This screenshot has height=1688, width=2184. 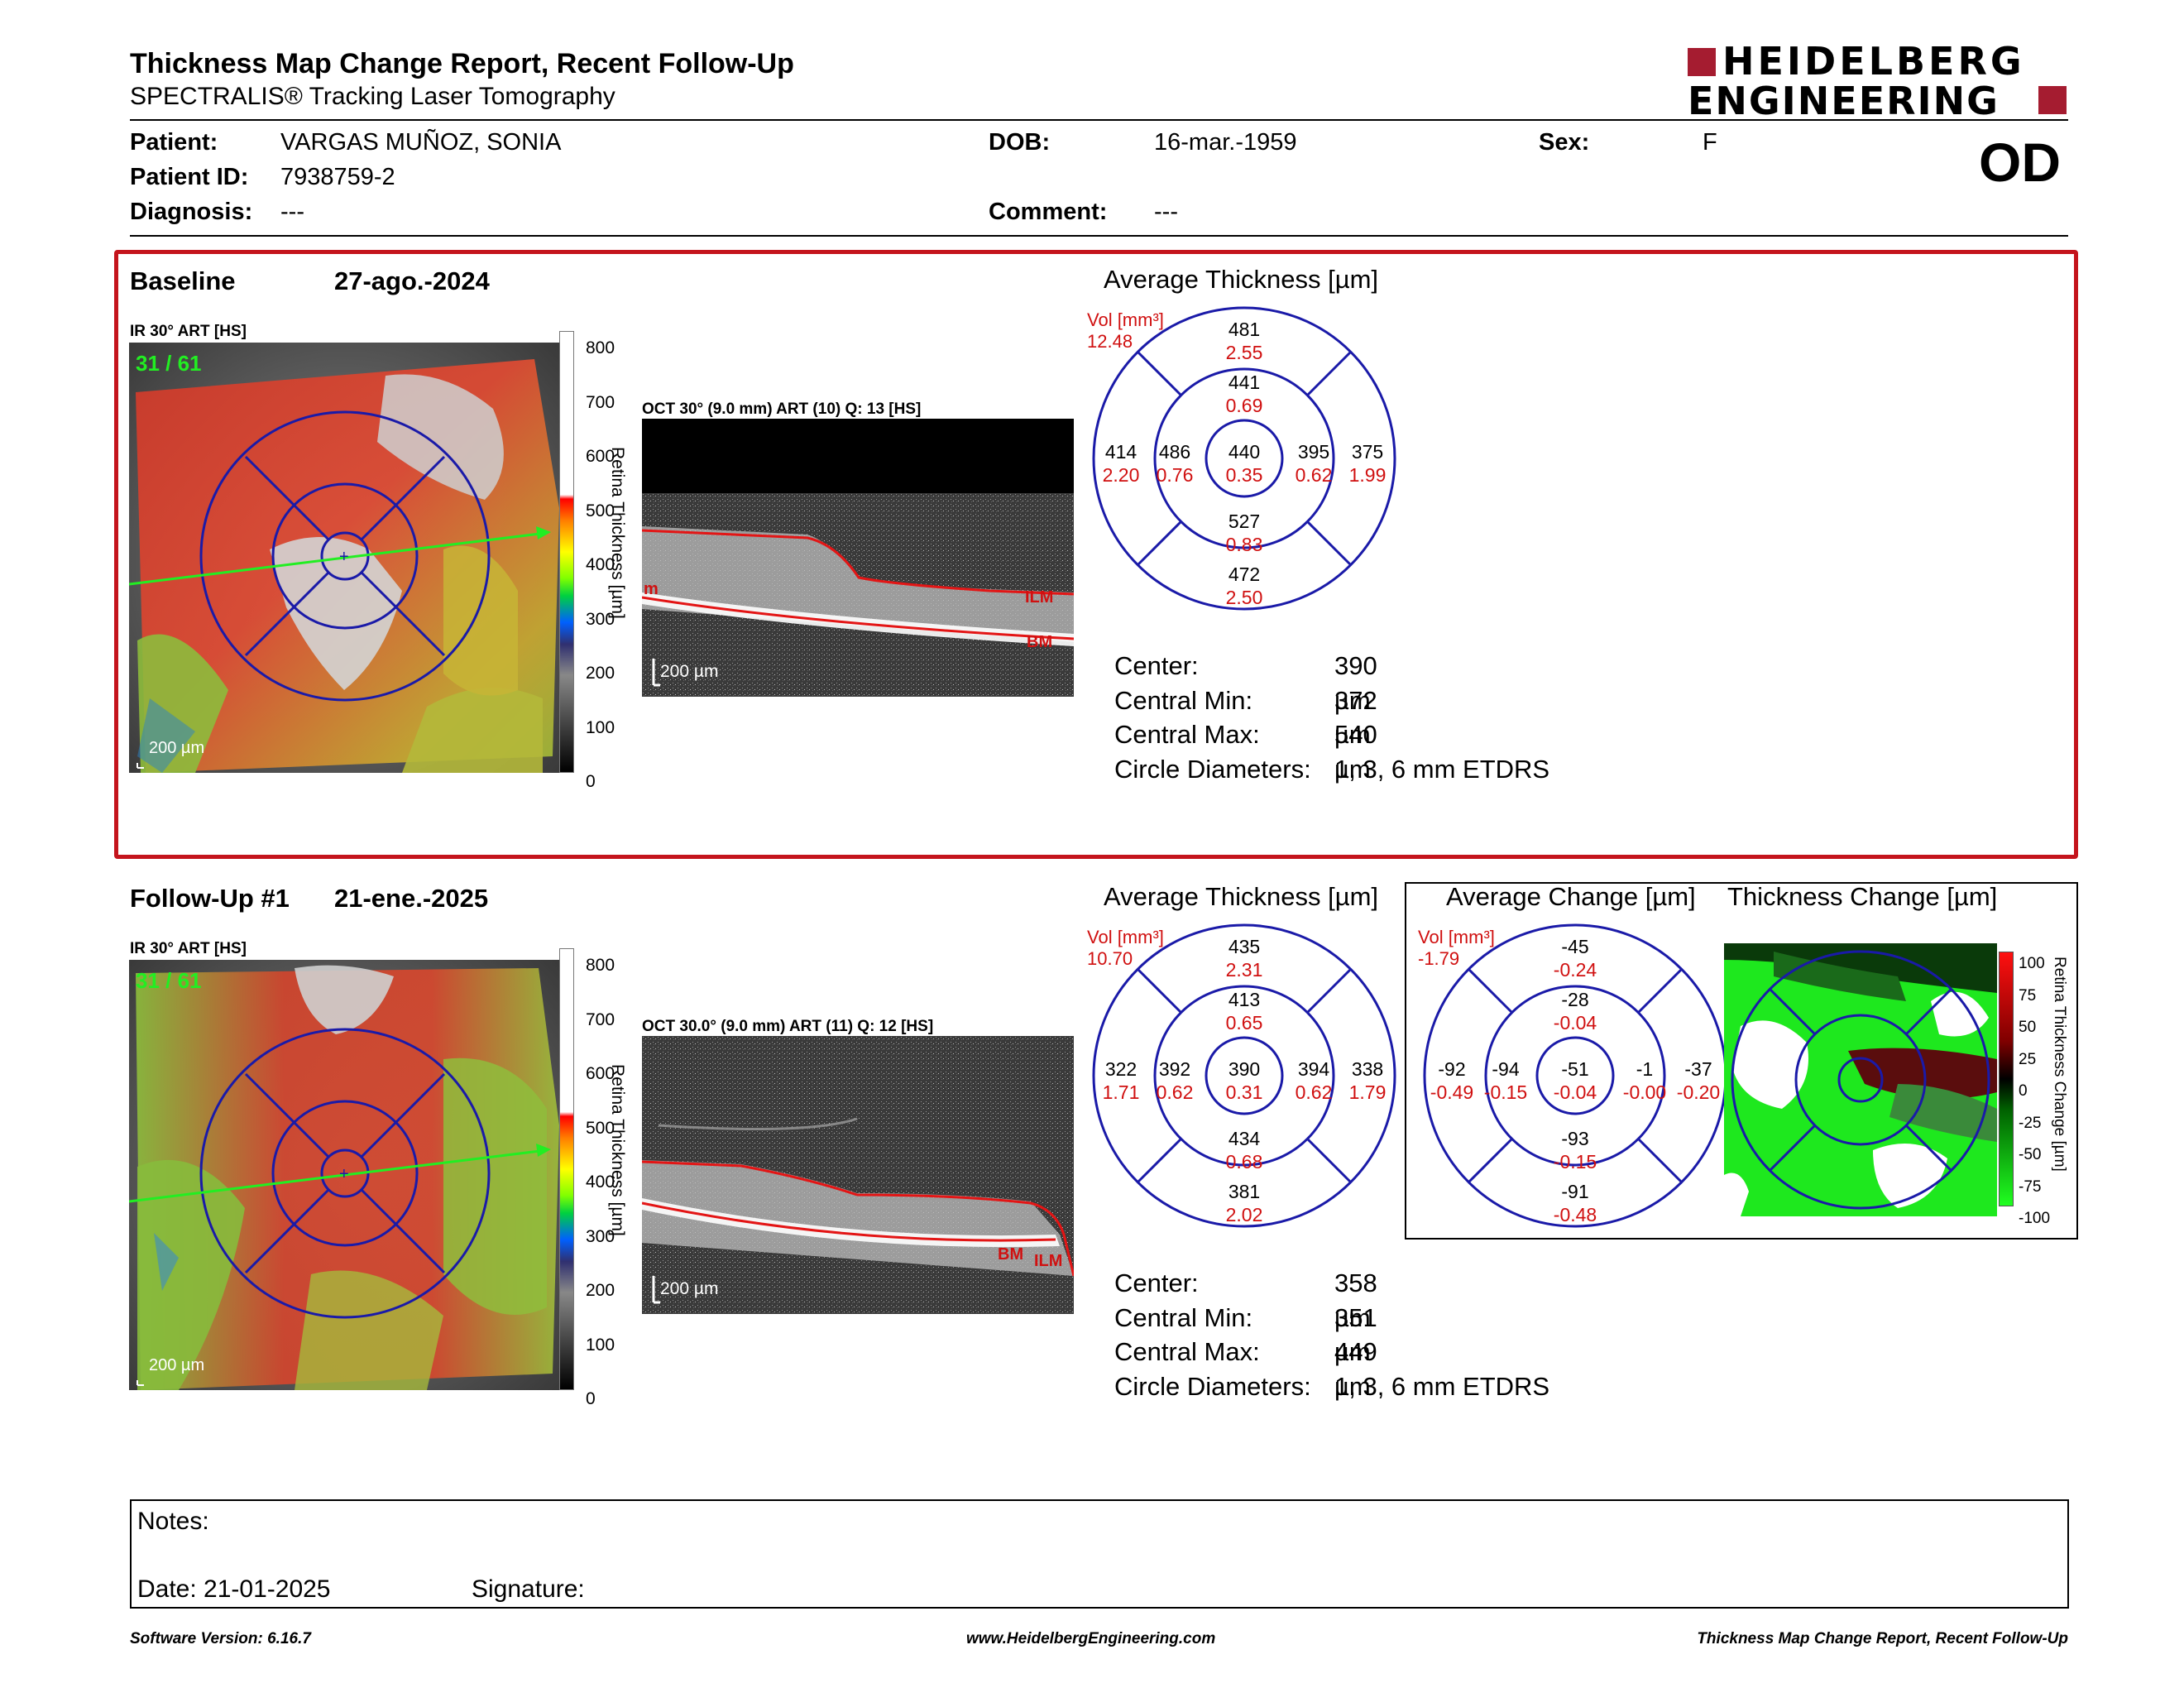 What do you see at coordinates (412, 280) in the screenshot?
I see `baseline-date: 27-ago.-2024` at bounding box center [412, 280].